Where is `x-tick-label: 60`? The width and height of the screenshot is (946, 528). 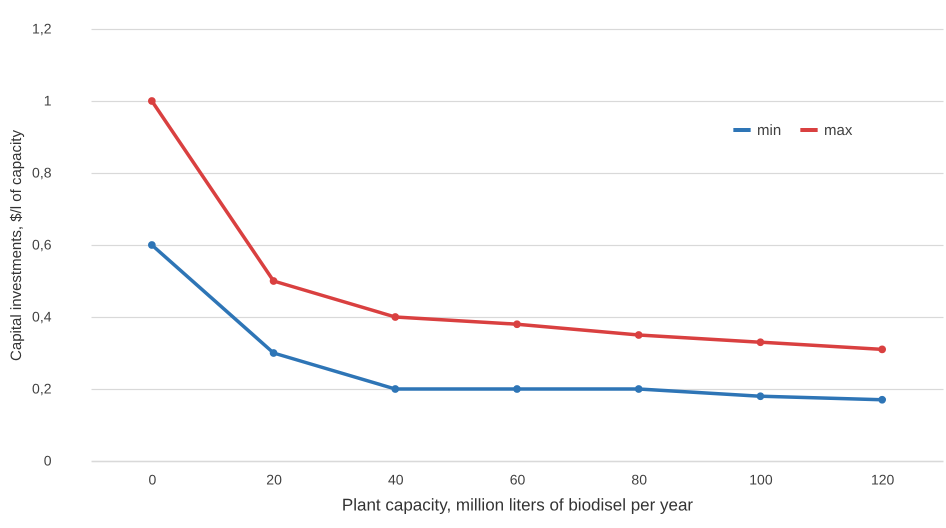
x-tick-label: 60 is located at coordinates (518, 480).